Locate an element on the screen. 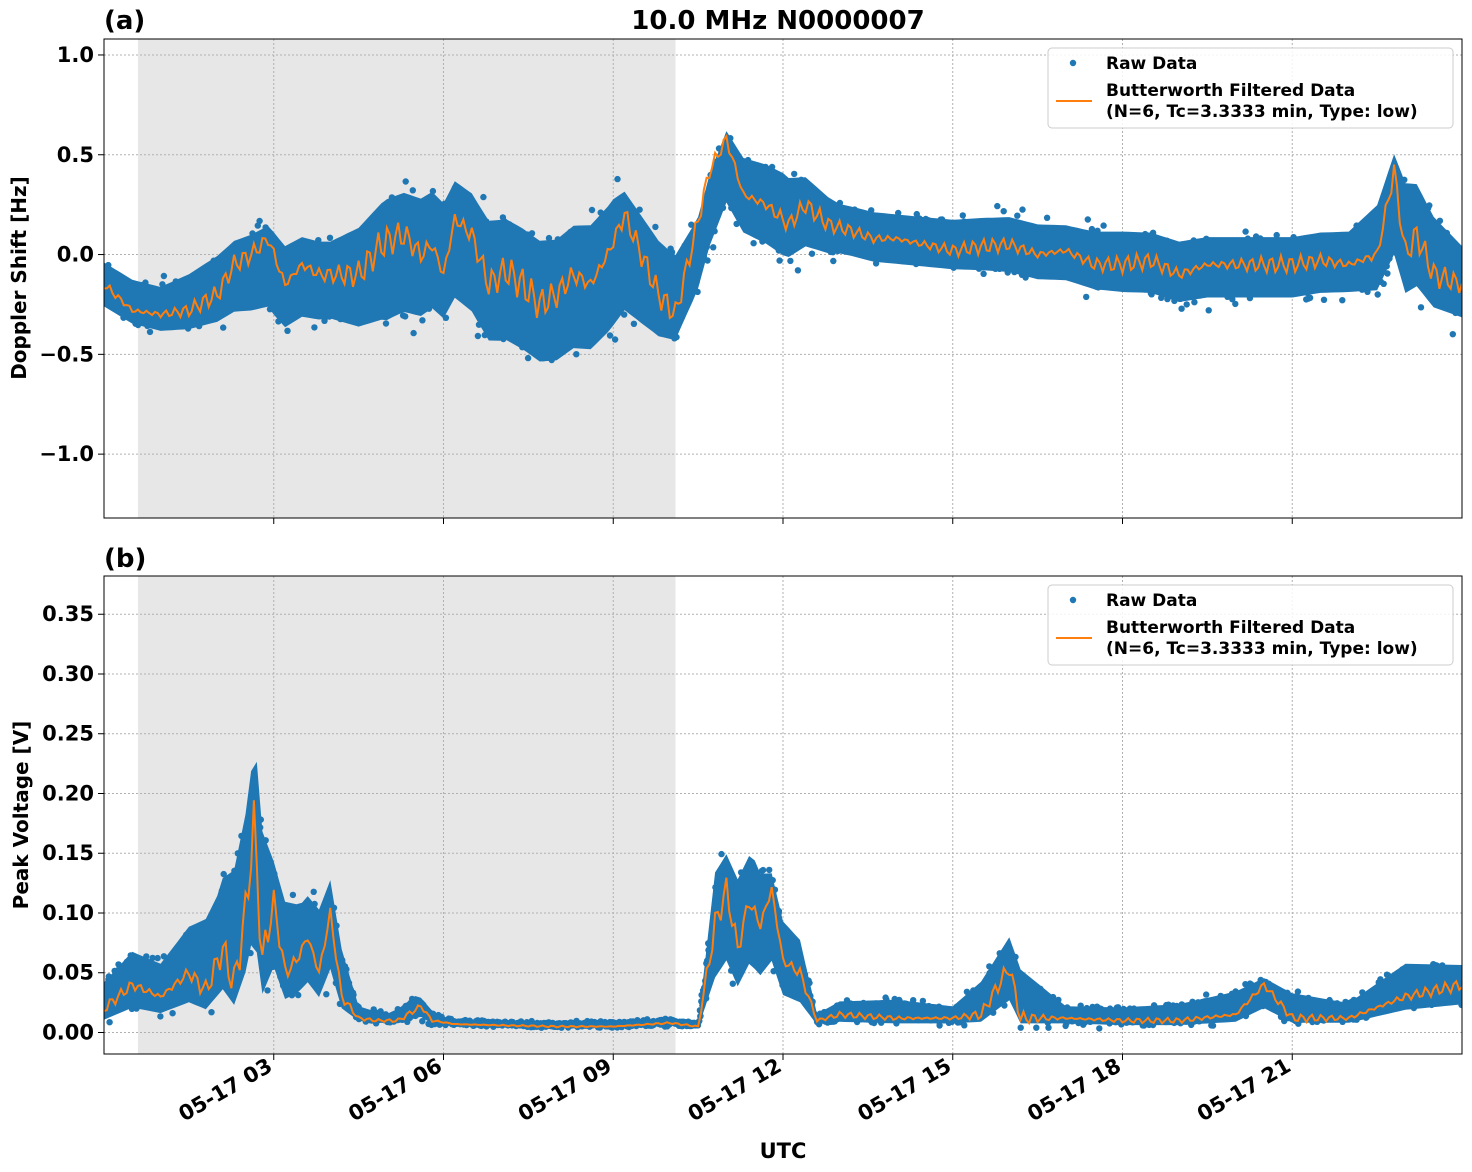 The image size is (1472, 1172). y-tick-label: −1.0 is located at coordinates (66, 454).